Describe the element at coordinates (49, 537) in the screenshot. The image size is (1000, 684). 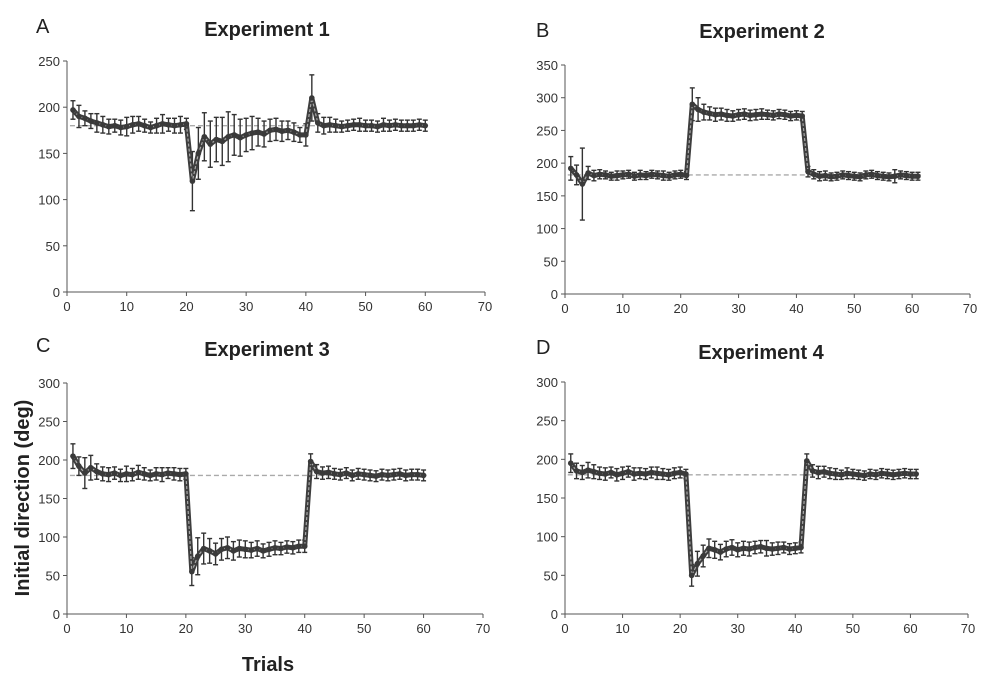
I see `y-tick-label: 100` at that location.